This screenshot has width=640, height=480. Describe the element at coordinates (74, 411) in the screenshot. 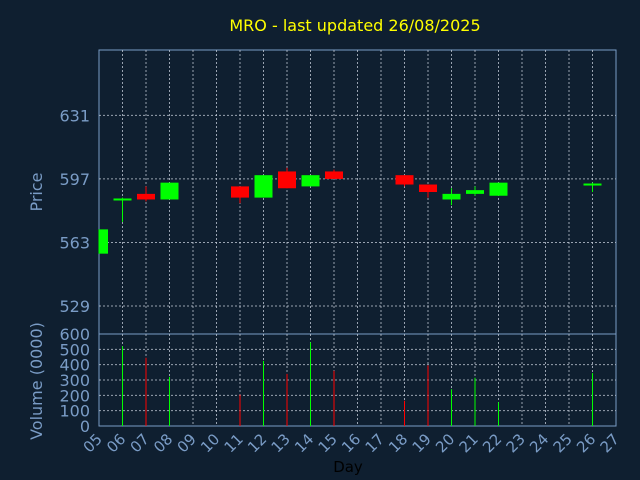

I see `volume-y-tick-label: 100` at that location.